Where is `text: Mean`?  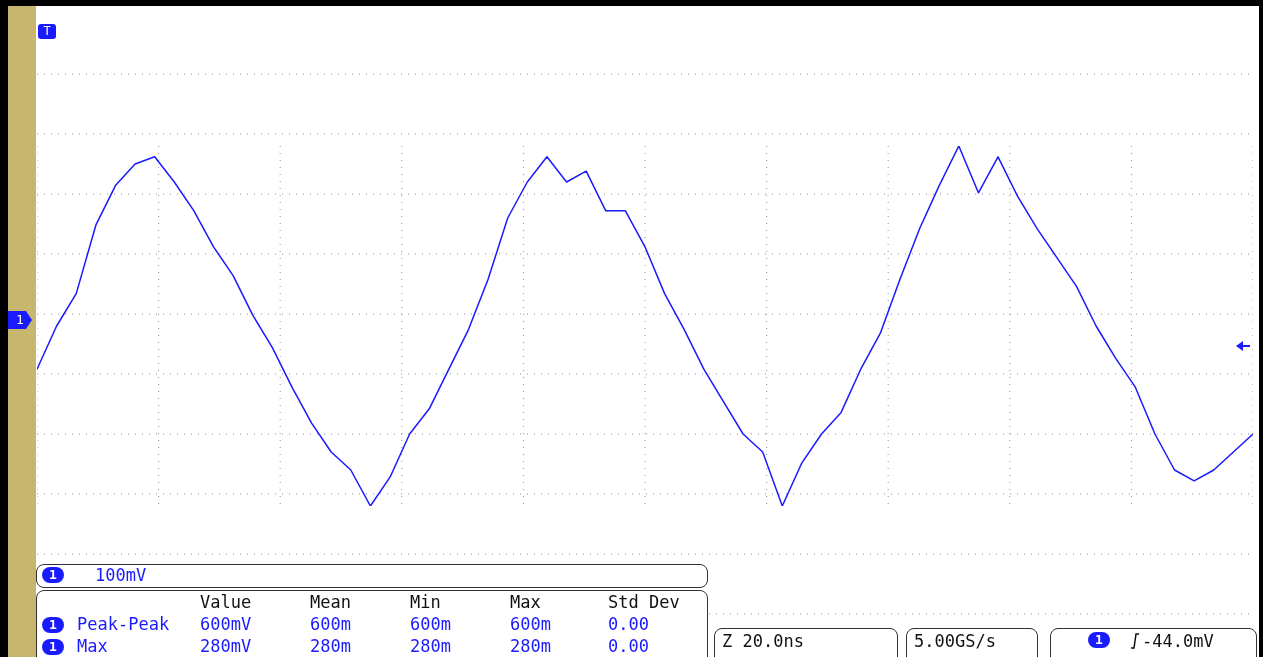 text: Mean is located at coordinates (330, 602).